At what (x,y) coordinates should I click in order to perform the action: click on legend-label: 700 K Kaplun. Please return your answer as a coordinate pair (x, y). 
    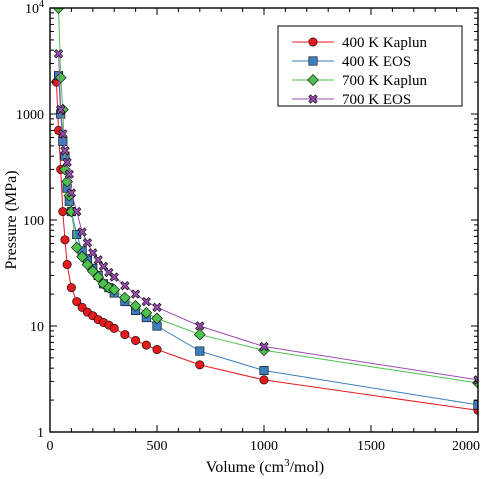
    Looking at the image, I should click on (384, 81).